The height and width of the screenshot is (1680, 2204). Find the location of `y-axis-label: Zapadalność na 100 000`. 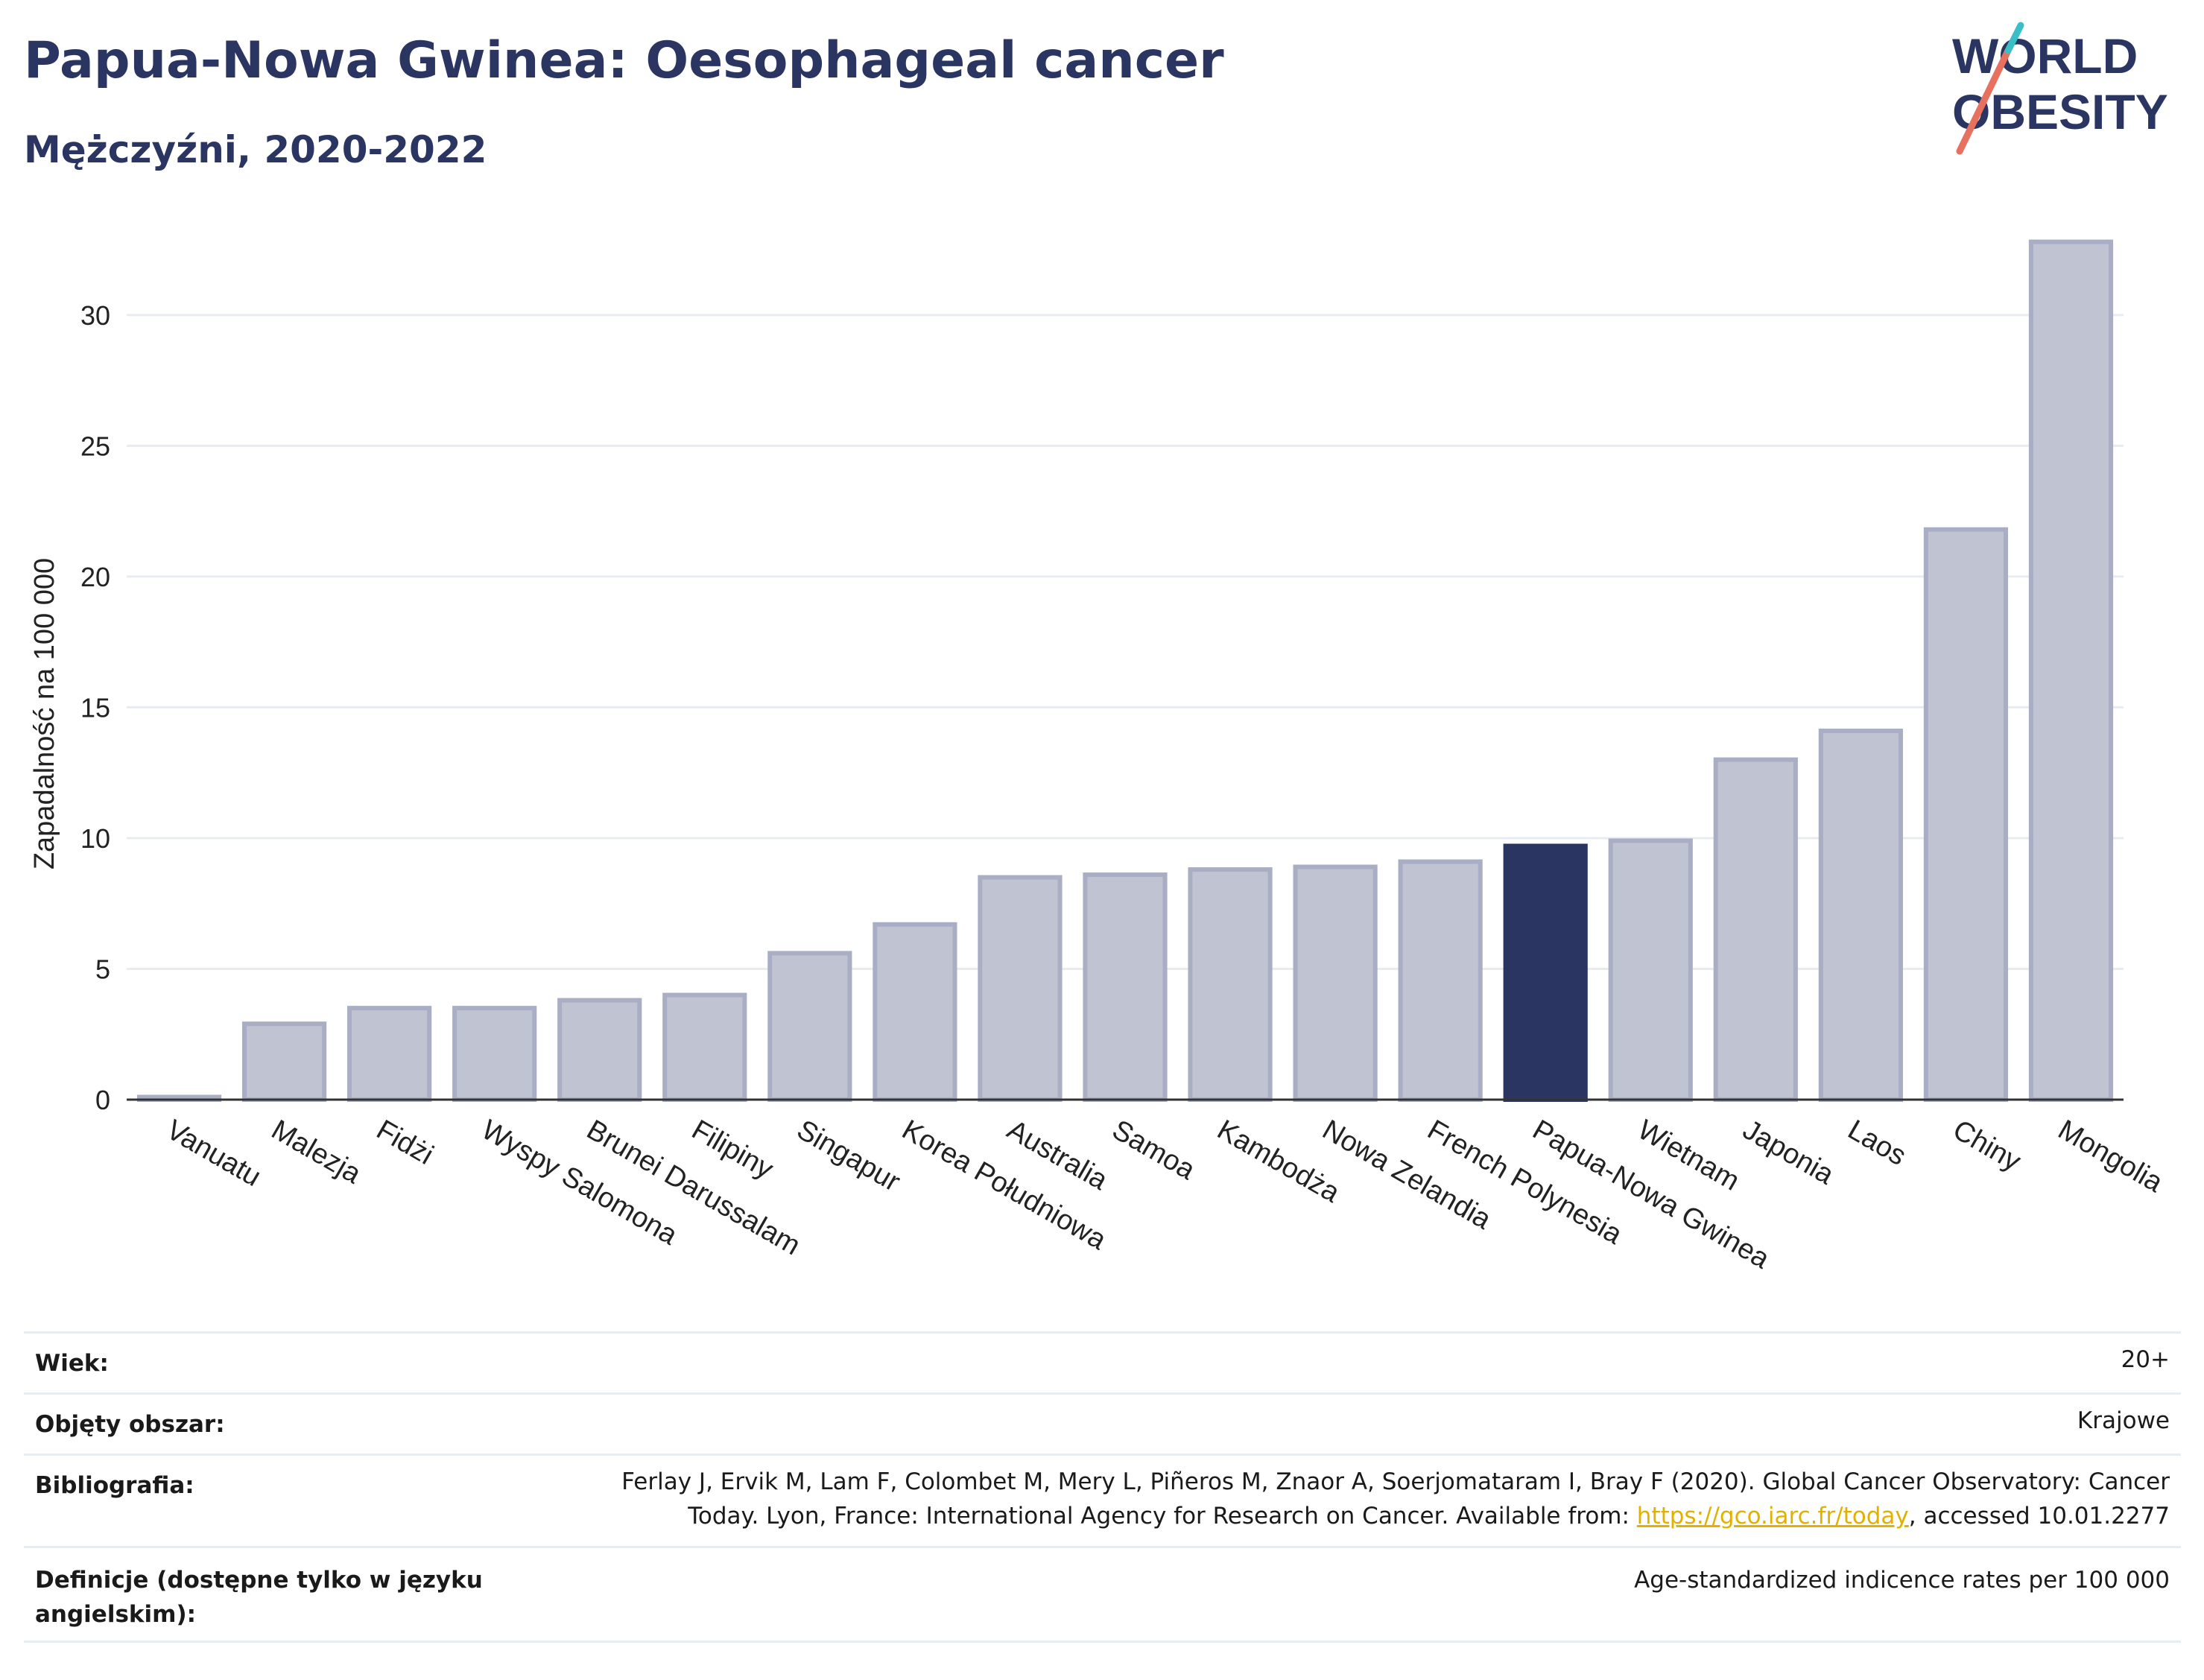

y-axis-label: Zapadalność na 100 000 is located at coordinates (44, 713).